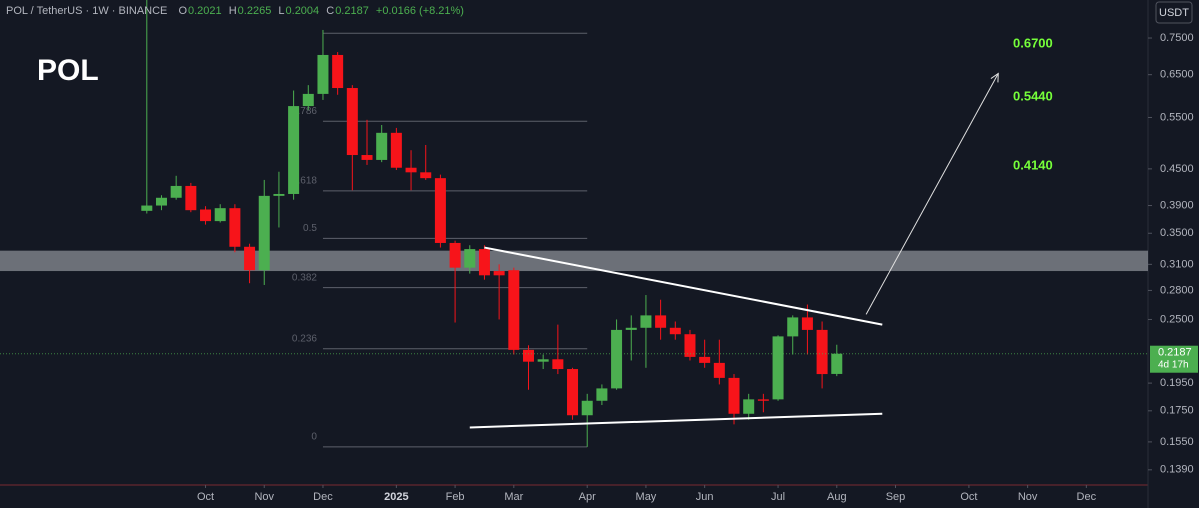 This screenshot has width=1199, height=508. Describe the element at coordinates (1177, 290) in the screenshot. I see `y-tick-label: 0.2800` at that location.